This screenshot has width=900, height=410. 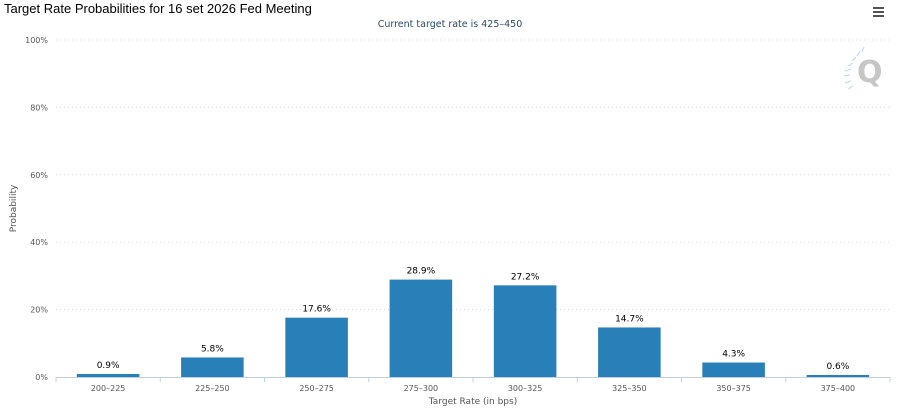 What do you see at coordinates (837, 367) in the screenshot?
I see `bar-value-label: 0.6%` at bounding box center [837, 367].